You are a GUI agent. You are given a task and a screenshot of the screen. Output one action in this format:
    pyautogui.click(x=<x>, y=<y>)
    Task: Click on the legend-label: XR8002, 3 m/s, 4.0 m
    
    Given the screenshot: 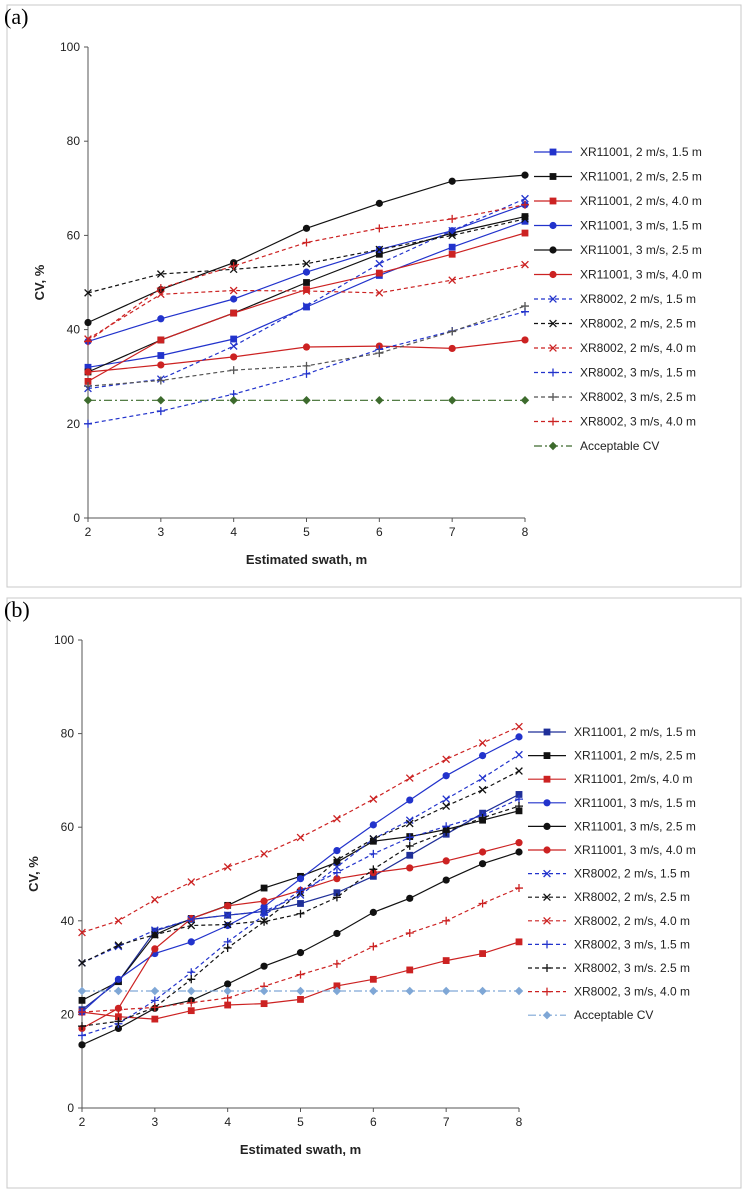 What is the action you would take?
    pyautogui.click(x=632, y=992)
    